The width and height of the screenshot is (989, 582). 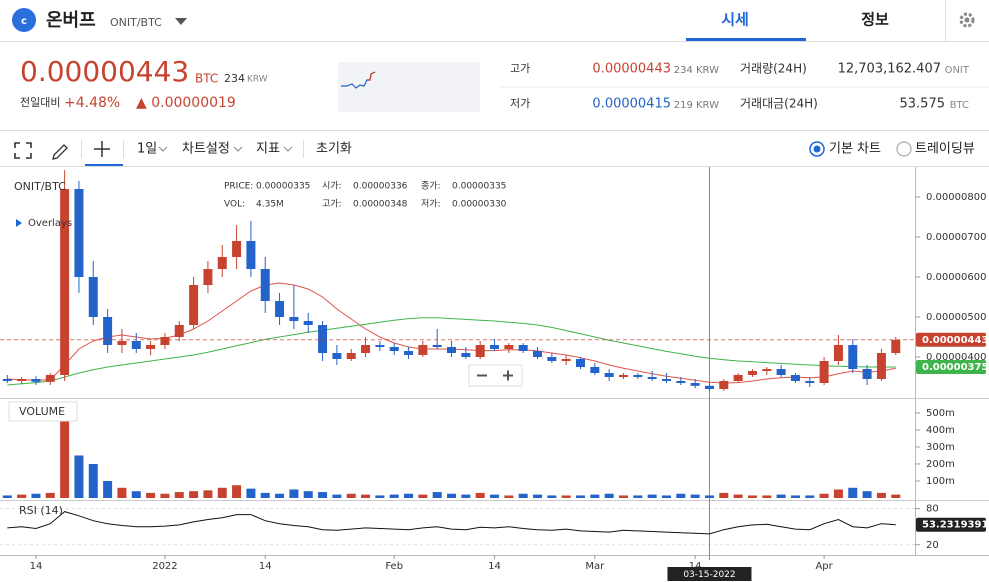 What do you see at coordinates (431, 186) in the screenshot?
I see `legend-key: 종가:` at bounding box center [431, 186].